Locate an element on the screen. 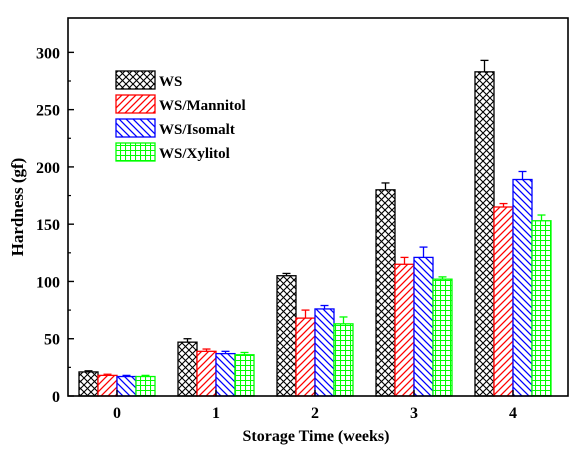 This screenshot has height=454, width=586. legend-item: WS is located at coordinates (148, 80).